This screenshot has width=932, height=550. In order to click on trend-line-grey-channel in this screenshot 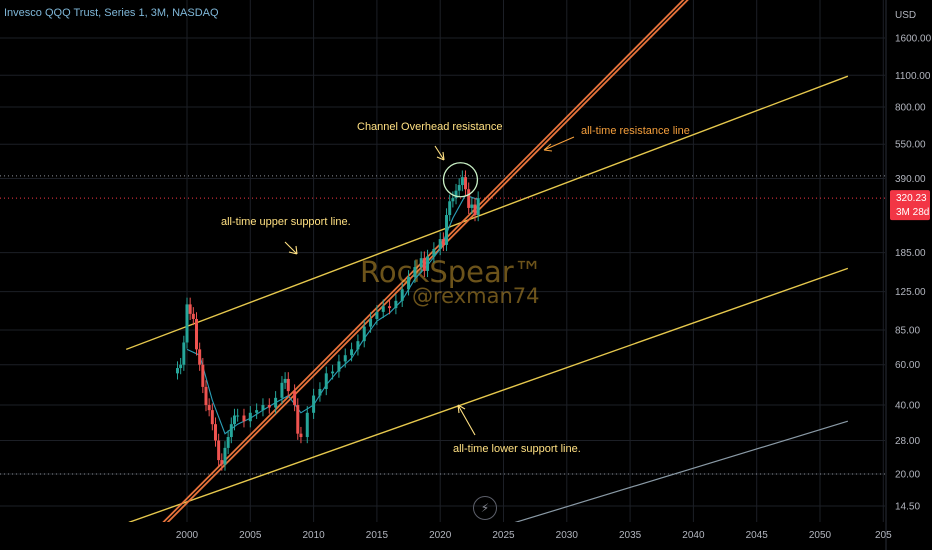, I will do `click(681, 471)`.